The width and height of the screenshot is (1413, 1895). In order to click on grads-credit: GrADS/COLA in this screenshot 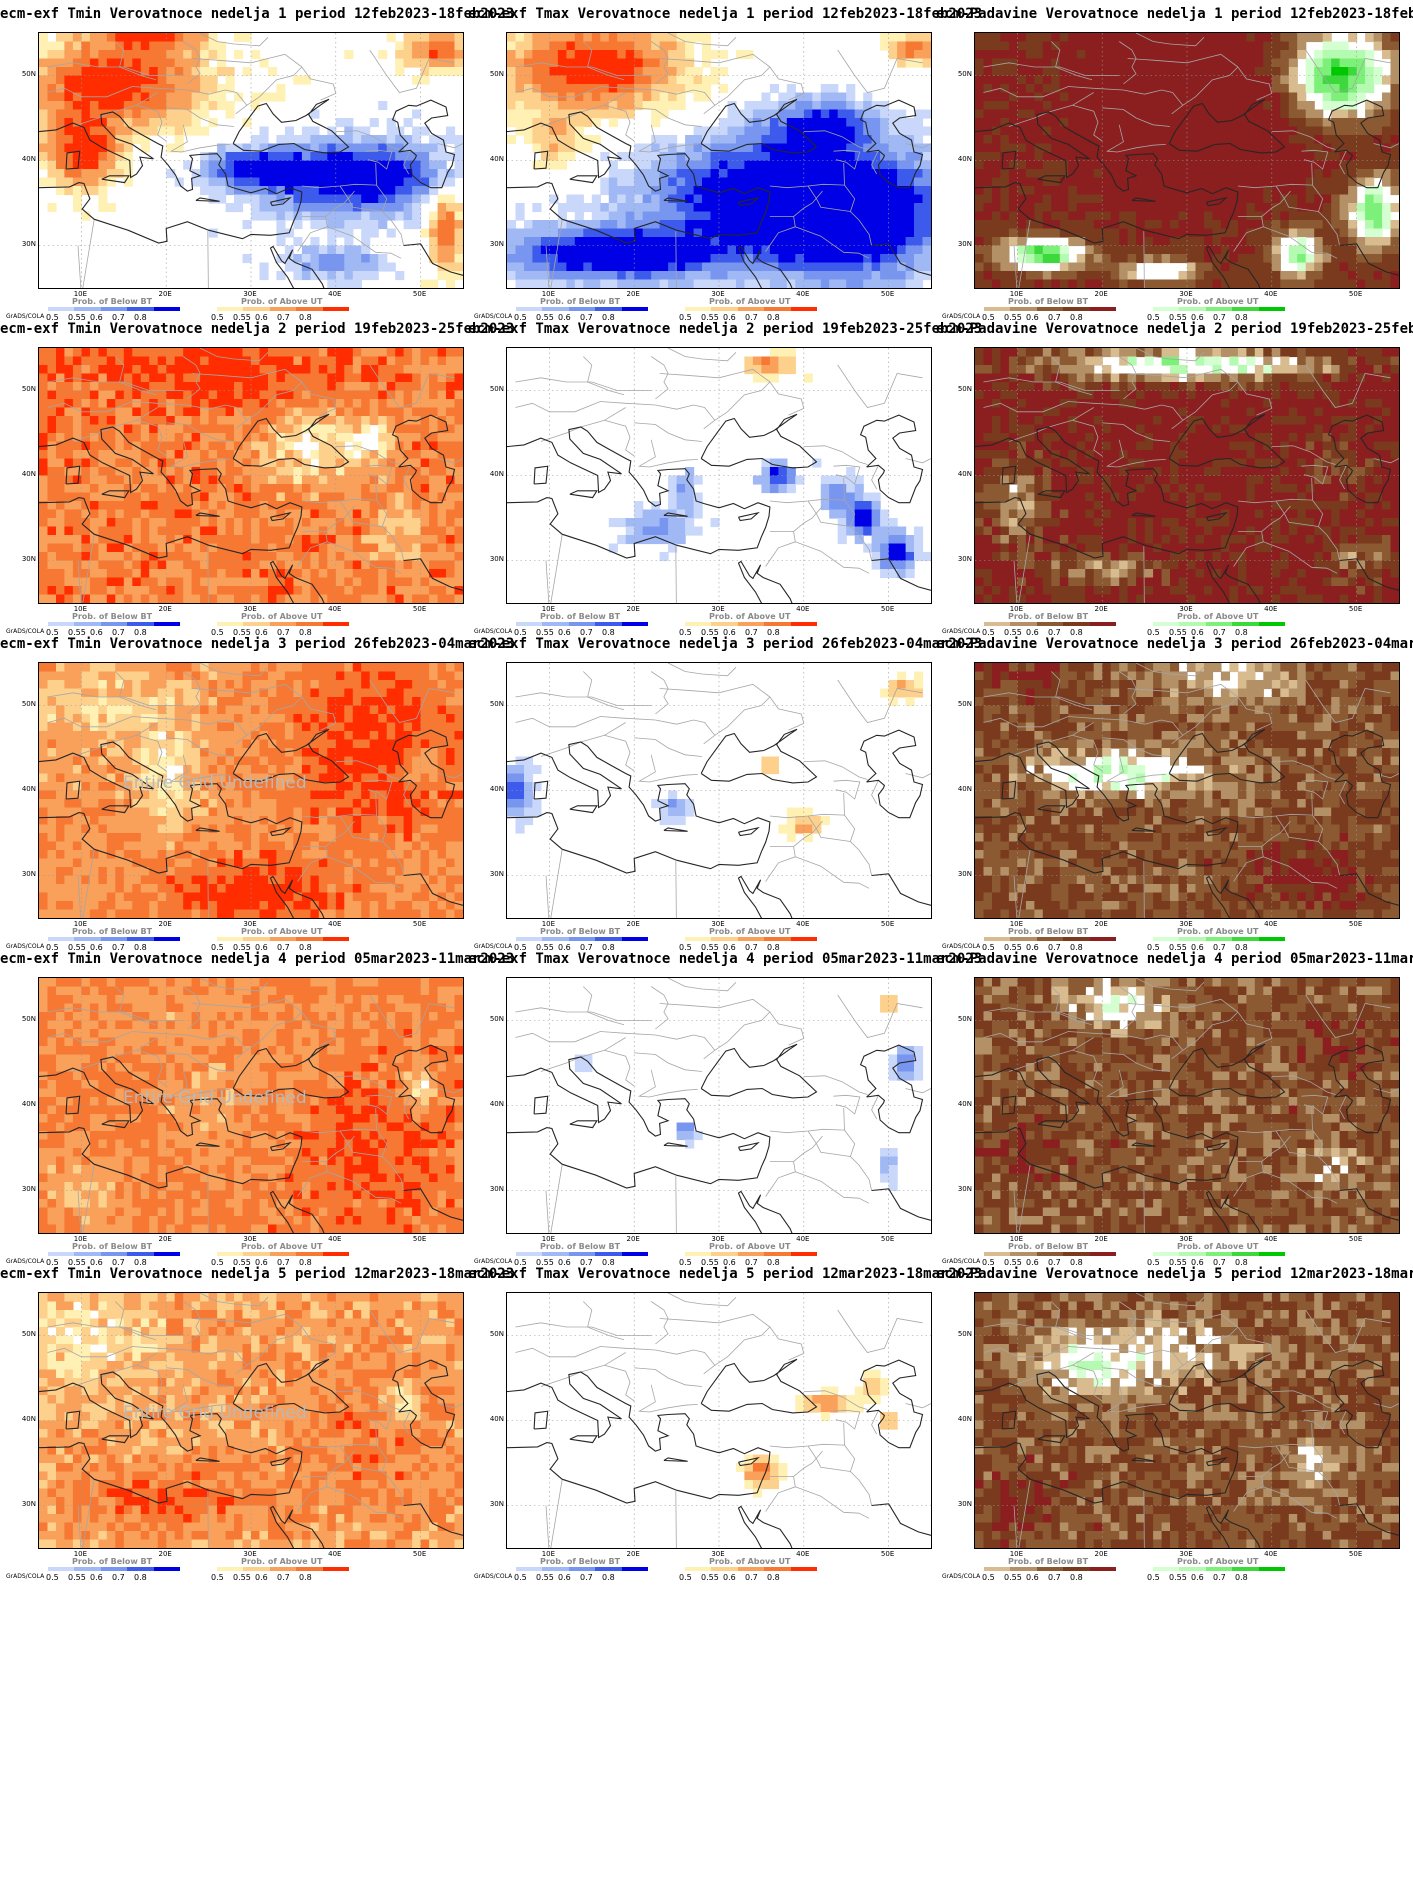, I will do `click(25, 946)`.